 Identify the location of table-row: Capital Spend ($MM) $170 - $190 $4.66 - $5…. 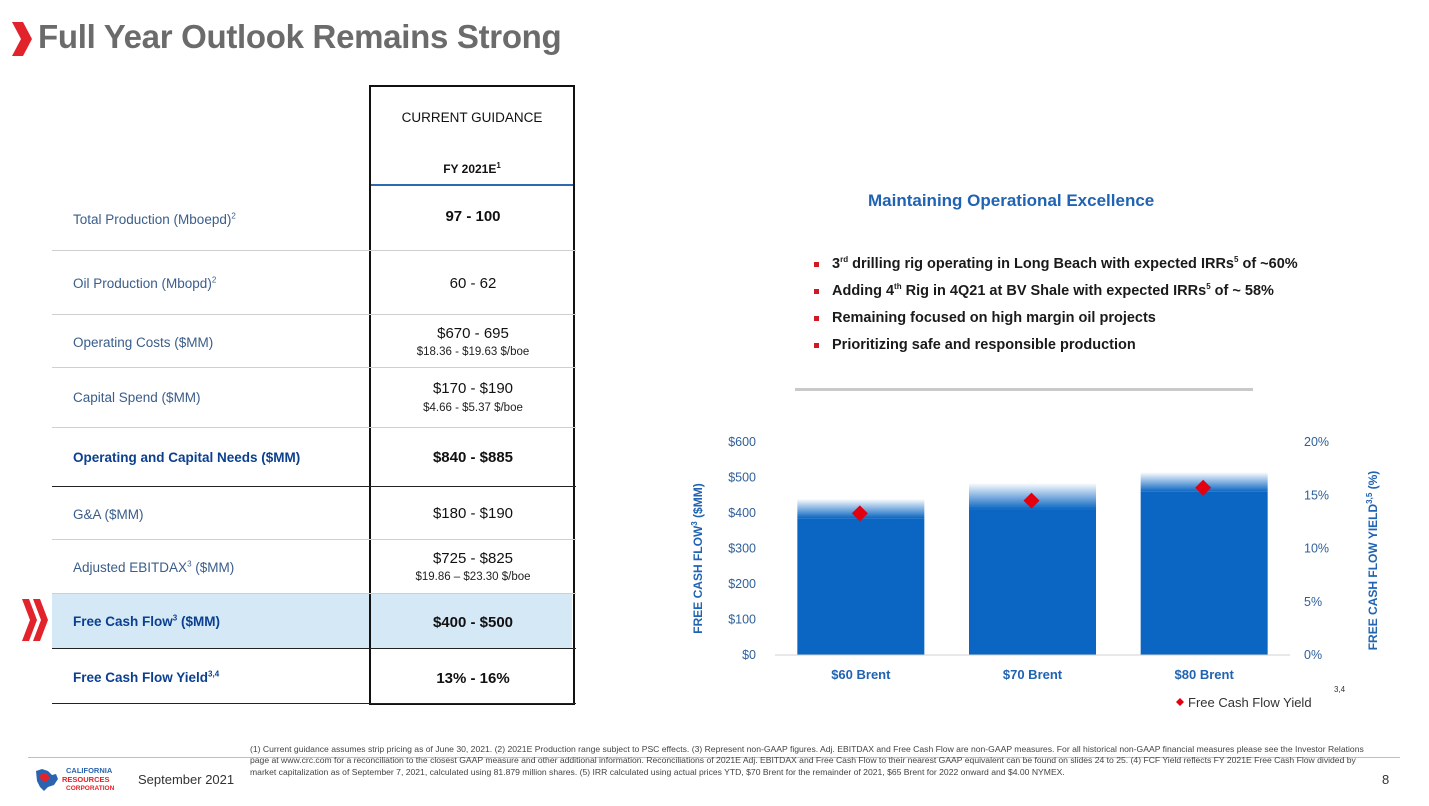
(314, 398).